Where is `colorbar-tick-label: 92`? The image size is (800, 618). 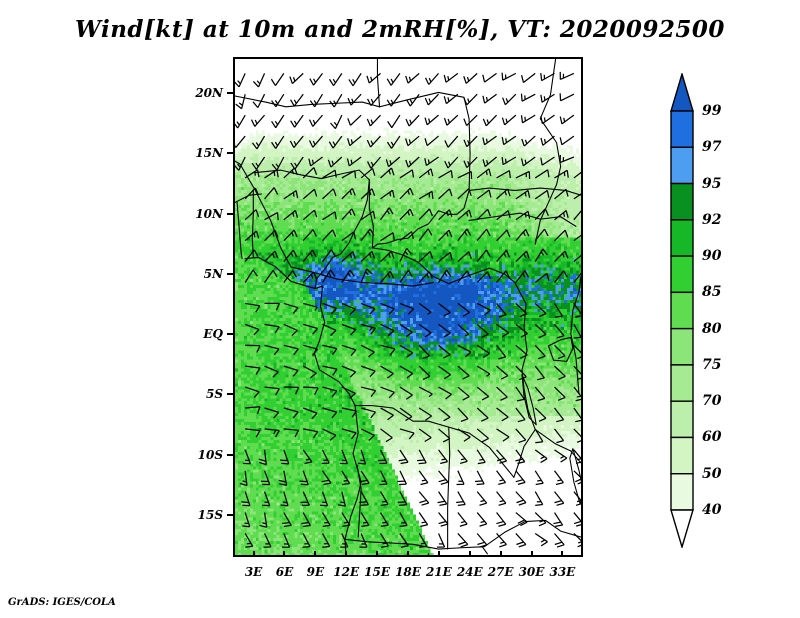 colorbar-tick-label: 92 is located at coordinates (712, 219).